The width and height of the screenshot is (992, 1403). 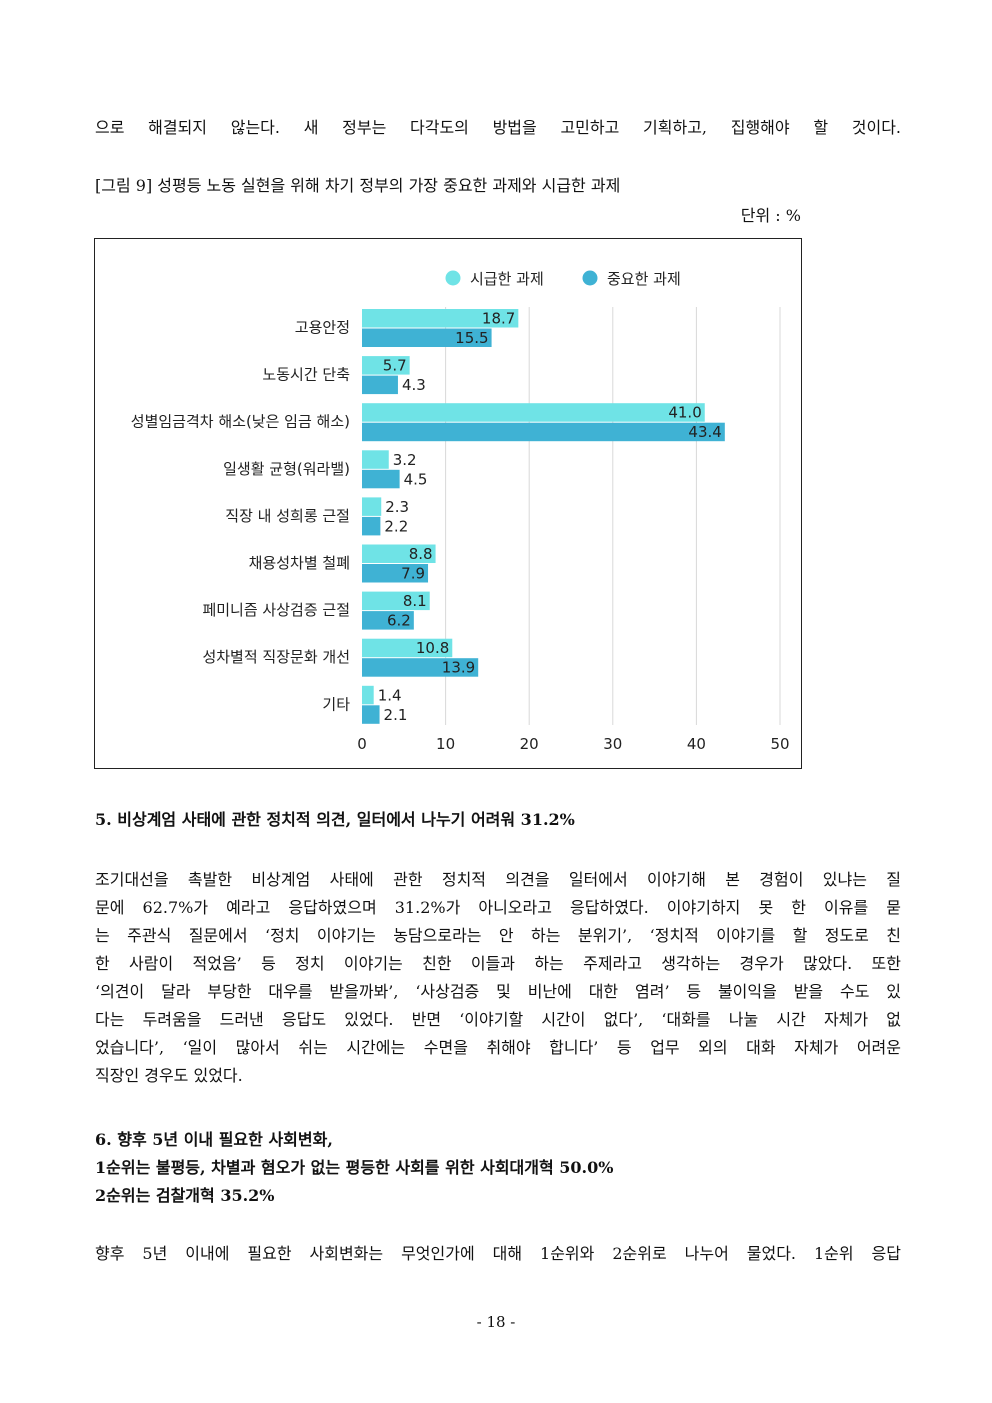 I want to click on x-tick-label: 40, so click(x=696, y=744).